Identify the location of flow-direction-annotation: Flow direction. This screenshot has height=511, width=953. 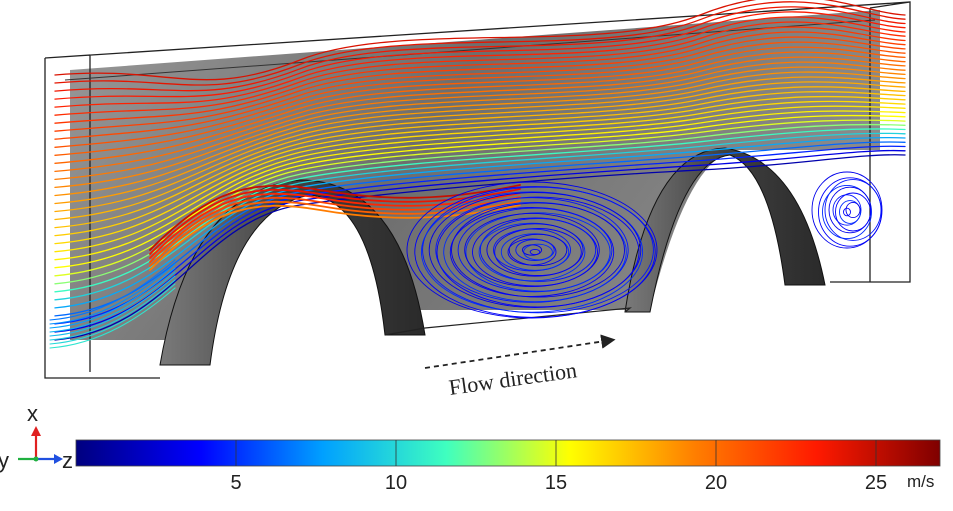
(520, 367).